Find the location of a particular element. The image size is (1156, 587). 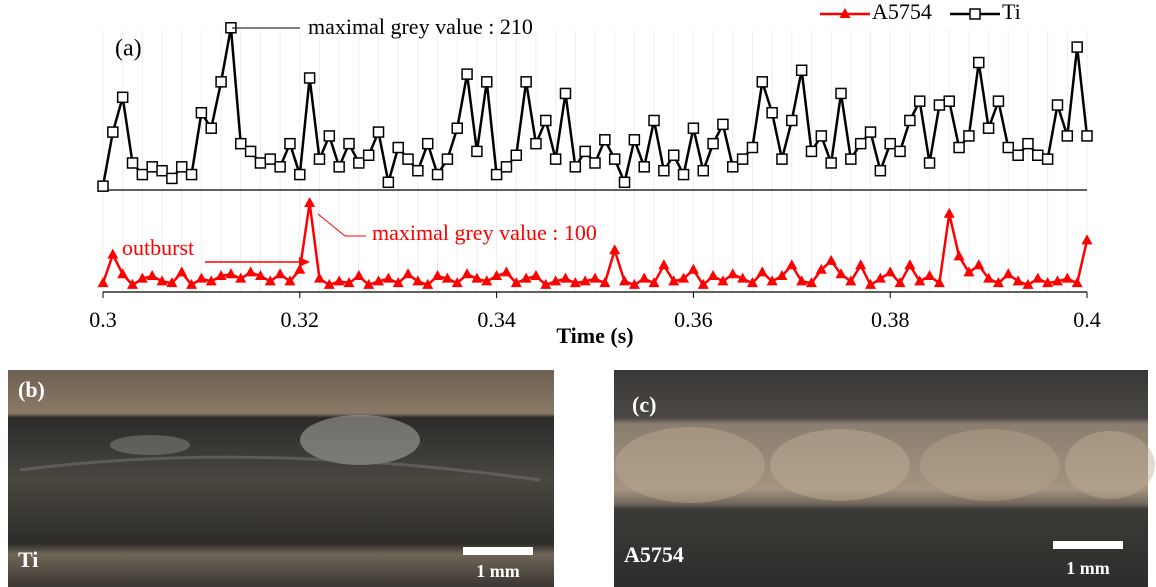

x-tick-label: 0.38 is located at coordinates (890, 319).